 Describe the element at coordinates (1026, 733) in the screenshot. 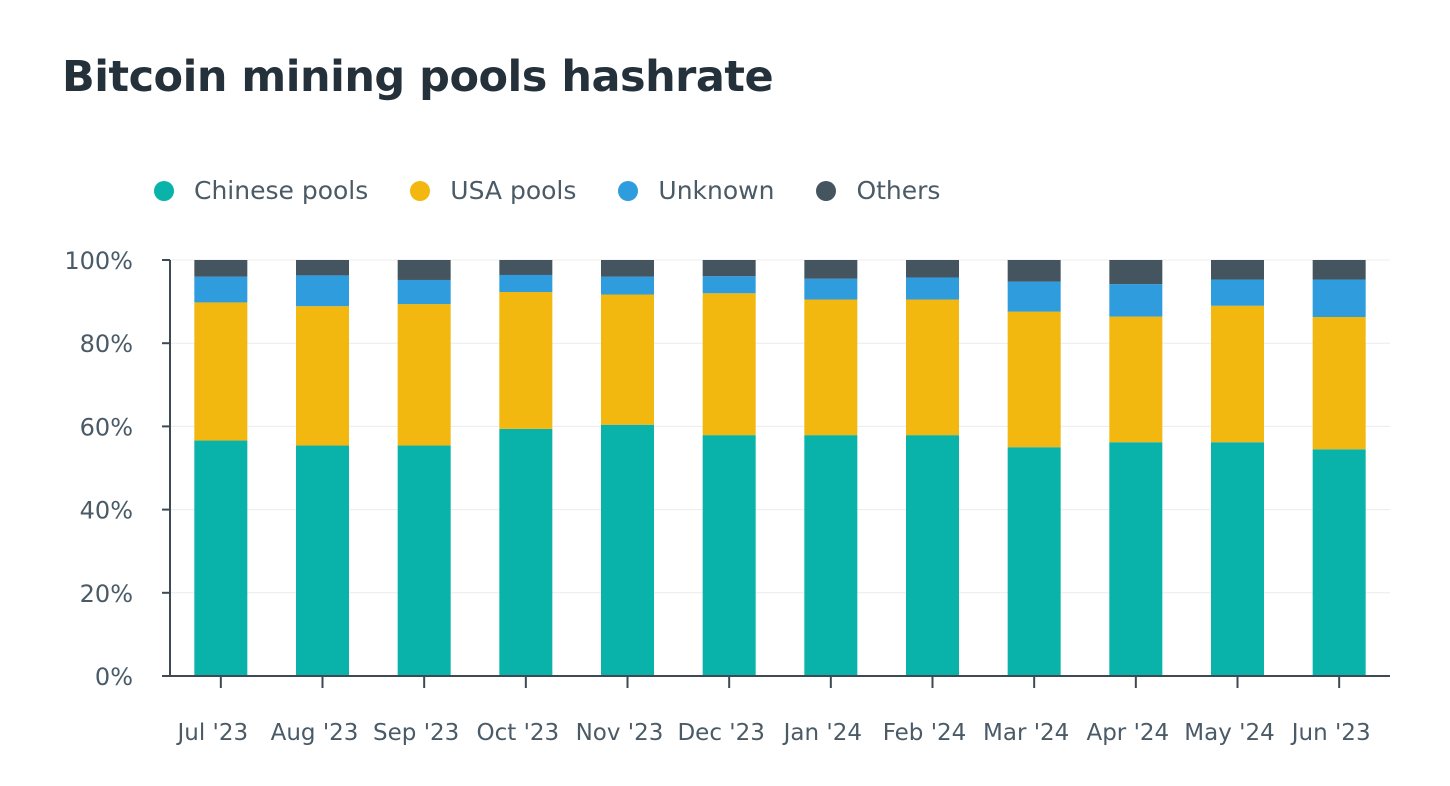

I see `x-tick-label: Mar '24` at that location.